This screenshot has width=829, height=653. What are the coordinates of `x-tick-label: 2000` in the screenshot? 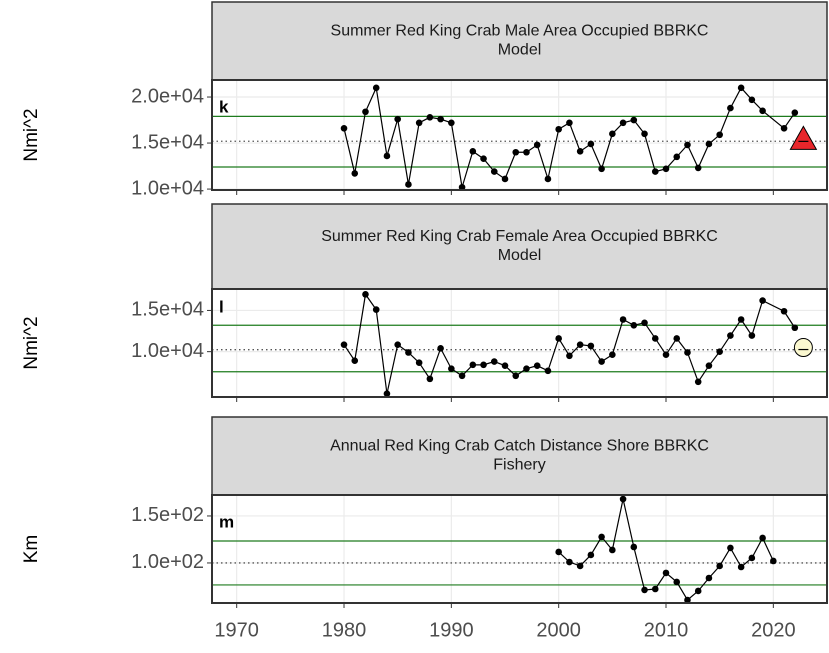 It's located at (558, 630).